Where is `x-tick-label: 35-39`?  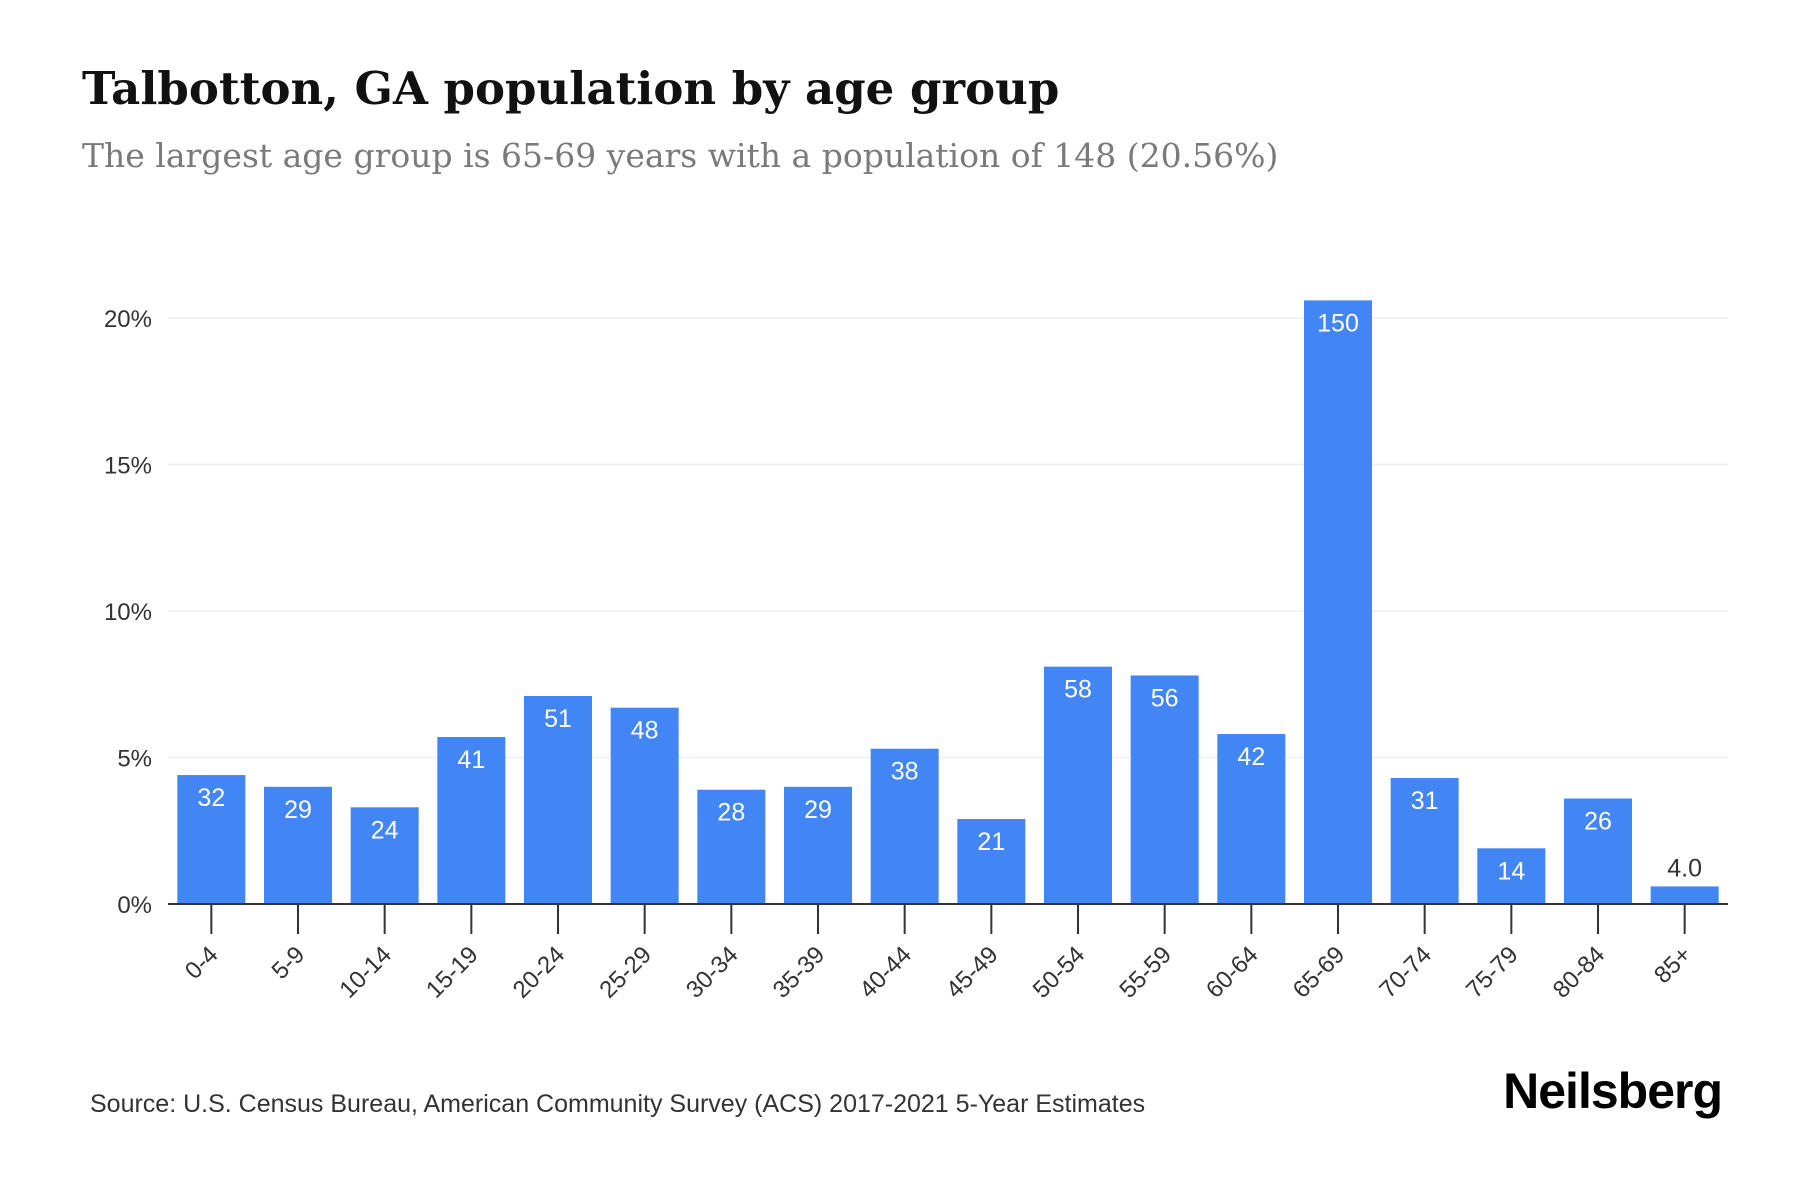
x-tick-label: 35-39 is located at coordinates (799, 972).